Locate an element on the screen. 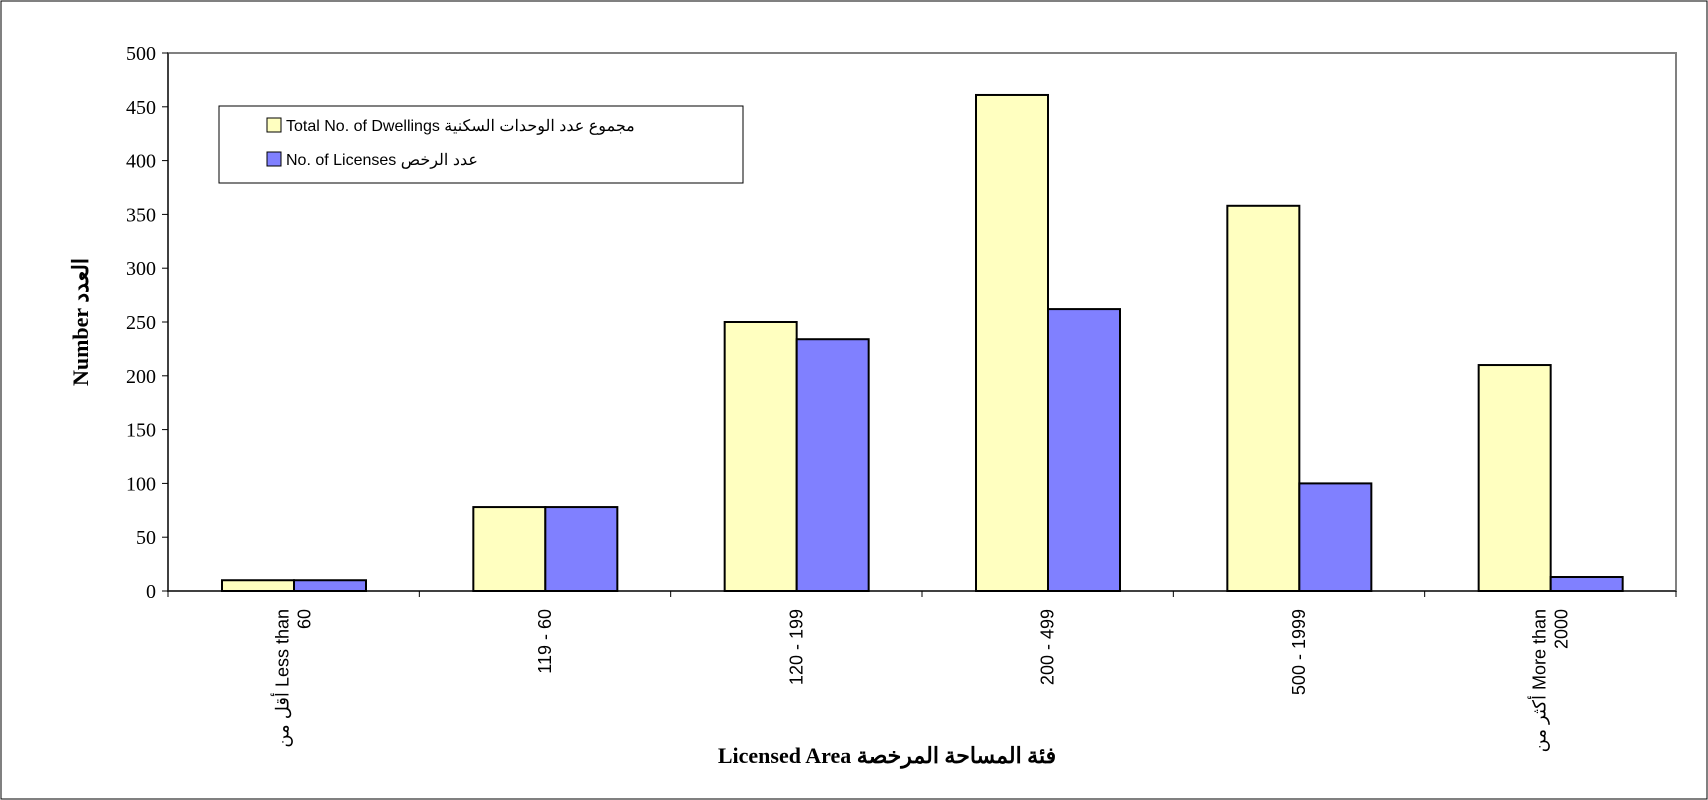  legend-box is located at coordinates (481, 144).